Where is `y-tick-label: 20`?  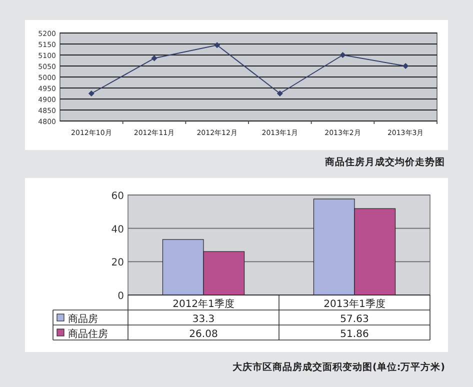
y-tick-label: 20 is located at coordinates (117, 263).